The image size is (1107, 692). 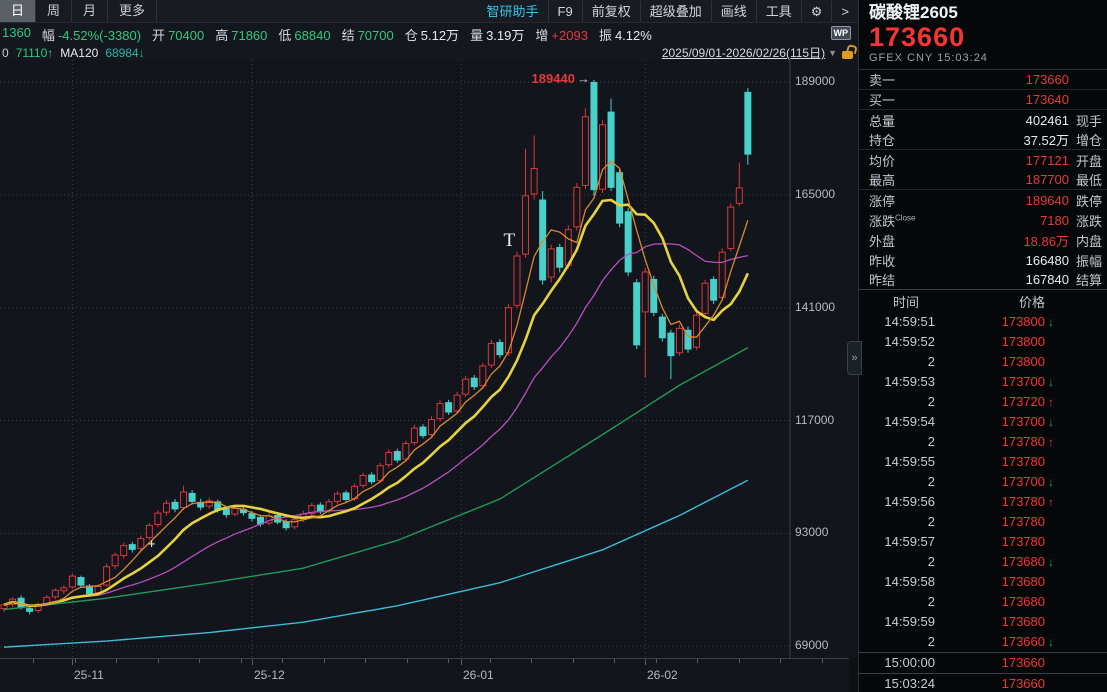 What do you see at coordinates (832, 52) in the screenshot?
I see `chevron-down-icon: ▼` at bounding box center [832, 52].